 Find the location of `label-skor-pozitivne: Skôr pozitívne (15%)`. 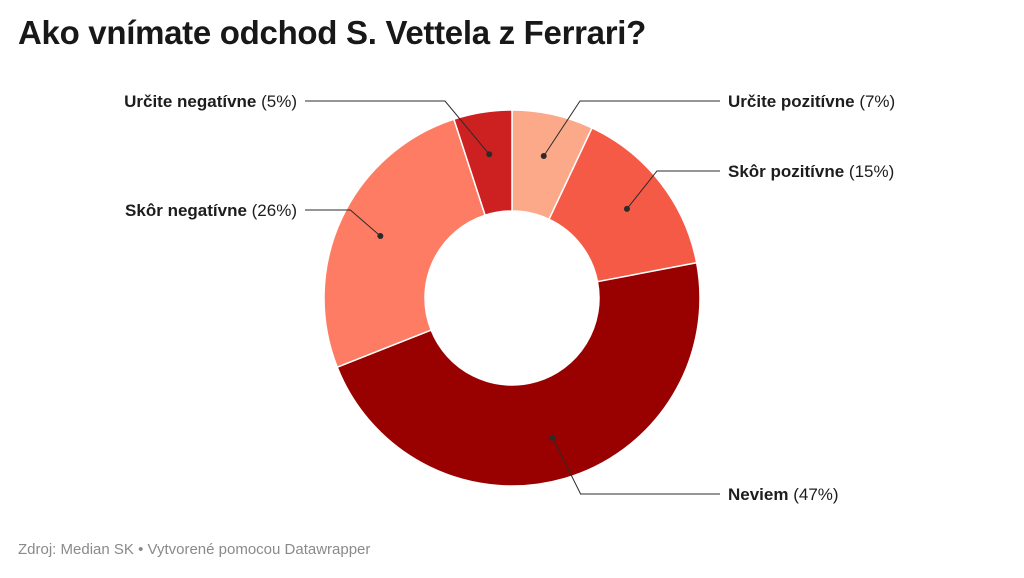

label-skor-pozitivne: Skôr pozitívne (15%) is located at coordinates (811, 171).